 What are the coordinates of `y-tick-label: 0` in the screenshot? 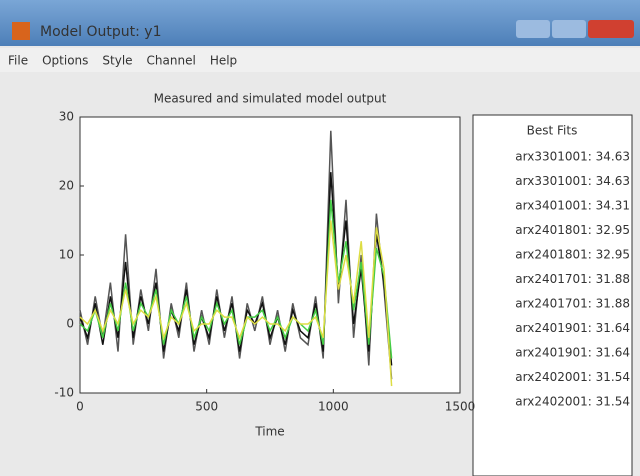 It's located at (70, 324).